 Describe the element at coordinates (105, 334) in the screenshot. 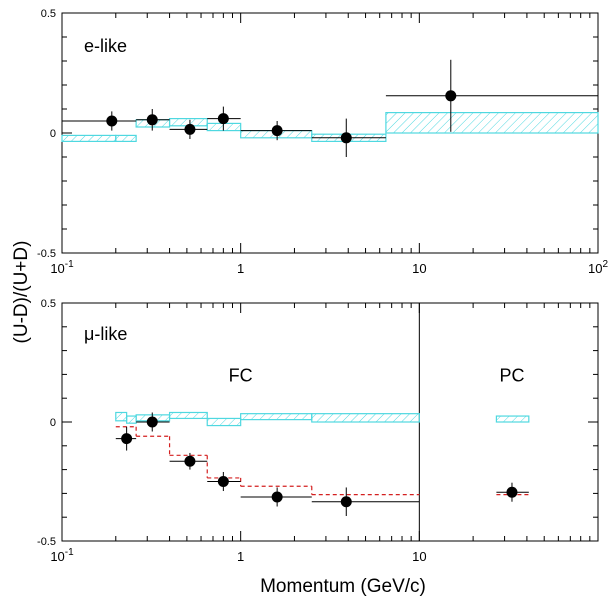

I see `panel-label: μ-like` at that location.